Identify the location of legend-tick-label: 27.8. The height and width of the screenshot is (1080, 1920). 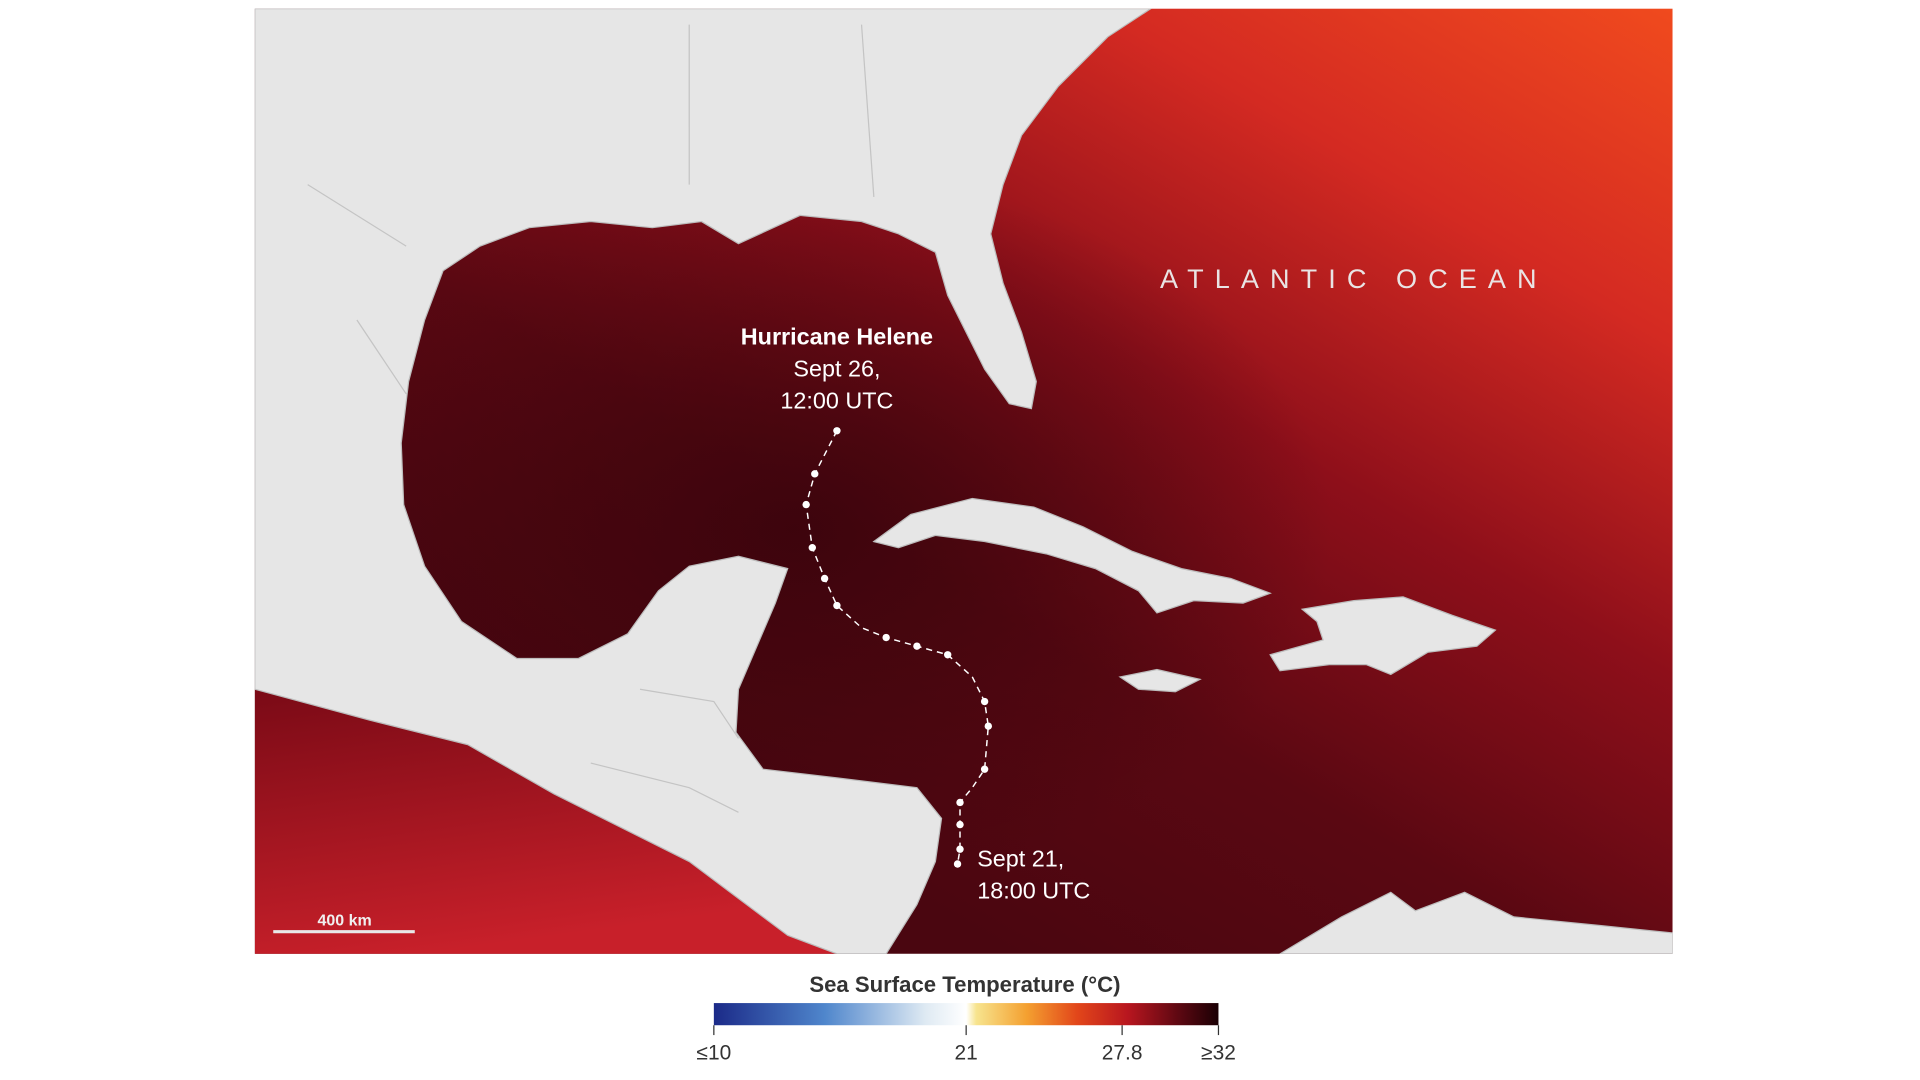
(1122, 1053).